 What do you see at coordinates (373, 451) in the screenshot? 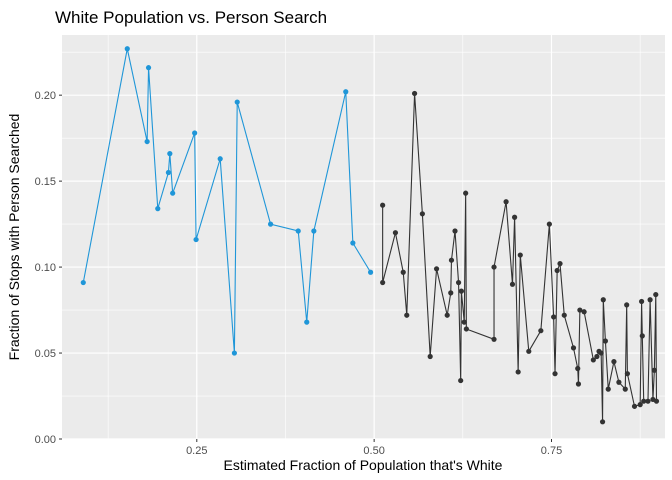
I see `x-tick-label: 0.50` at bounding box center [373, 451].